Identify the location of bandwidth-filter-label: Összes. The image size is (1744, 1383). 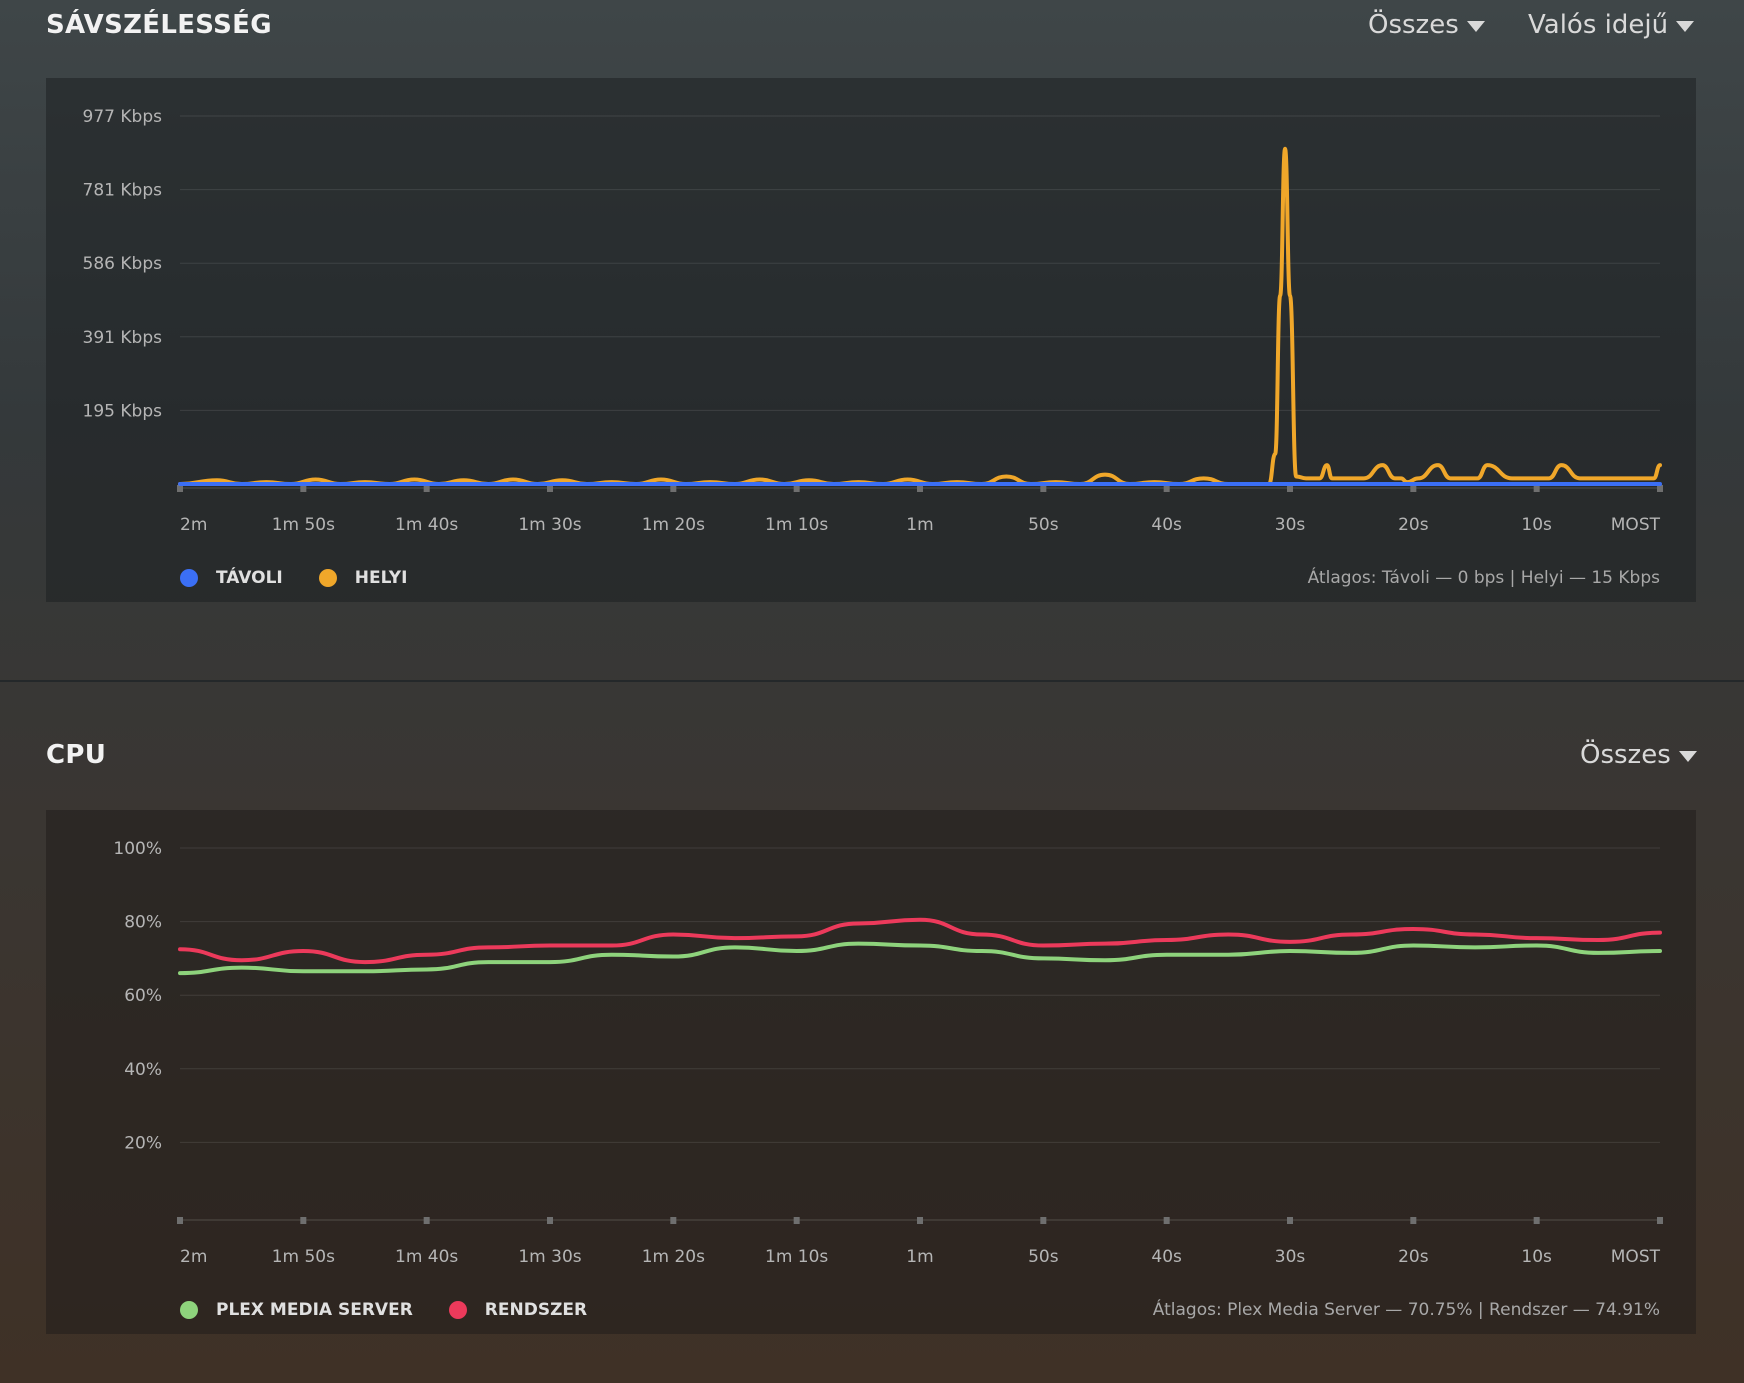
(1413, 25).